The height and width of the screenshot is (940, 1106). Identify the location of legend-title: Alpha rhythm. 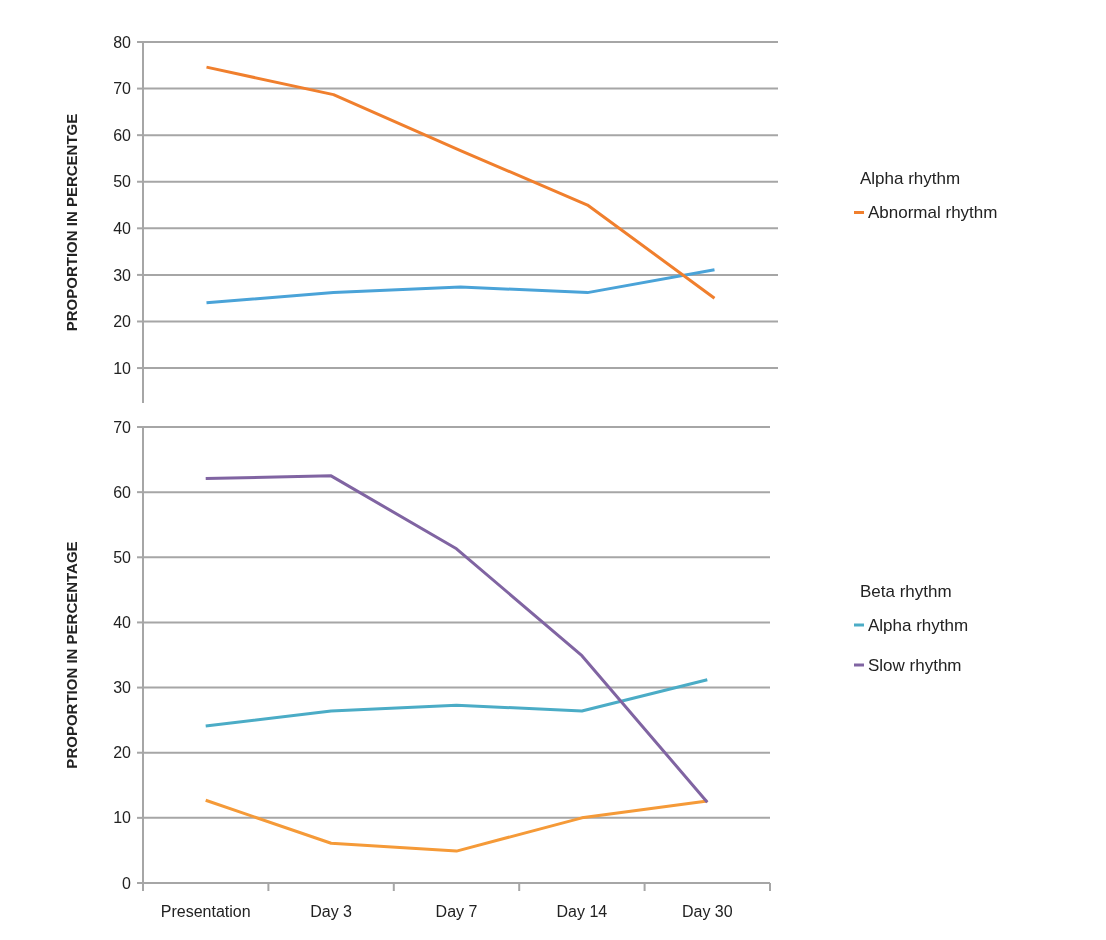
(910, 179).